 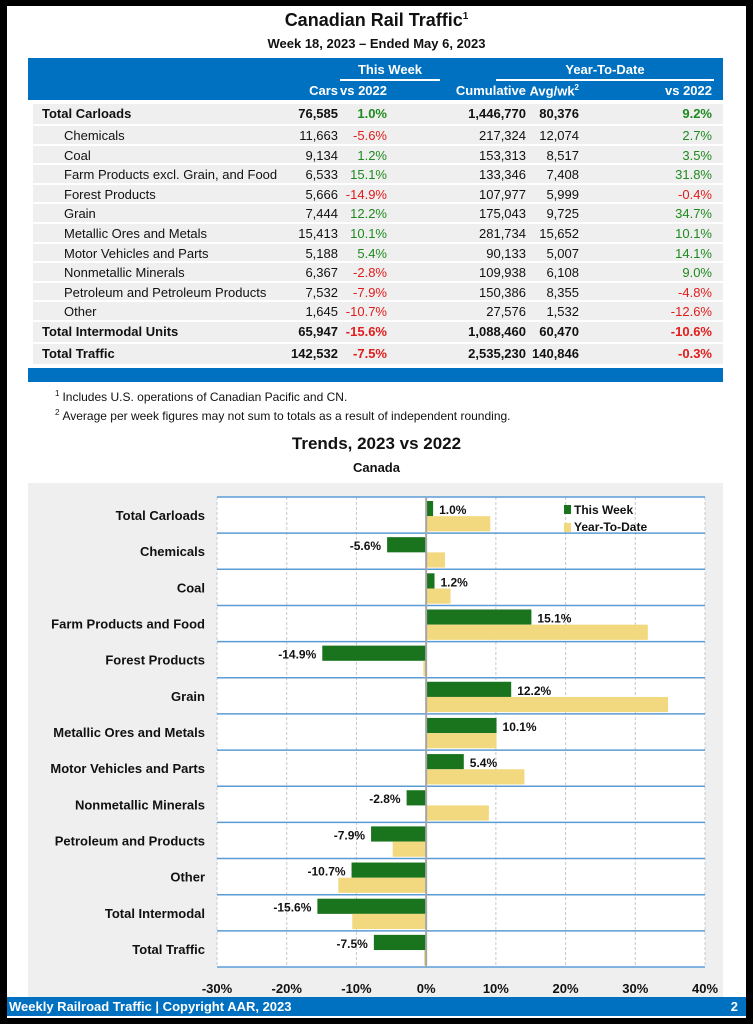 I want to click on category-label: Chemicals, so click(x=172, y=551).